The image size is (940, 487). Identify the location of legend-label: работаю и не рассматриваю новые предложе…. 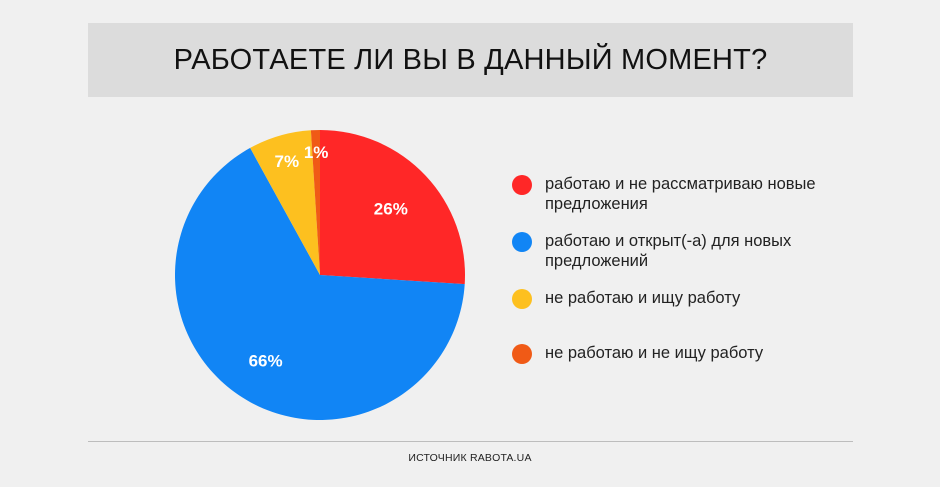
(680, 194).